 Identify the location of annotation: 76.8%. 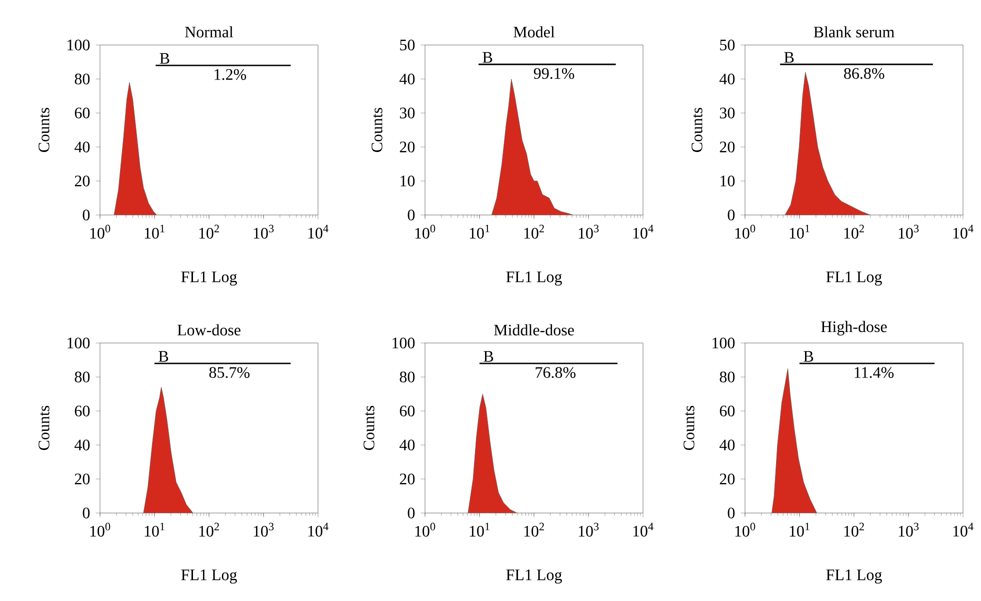
(556, 372).